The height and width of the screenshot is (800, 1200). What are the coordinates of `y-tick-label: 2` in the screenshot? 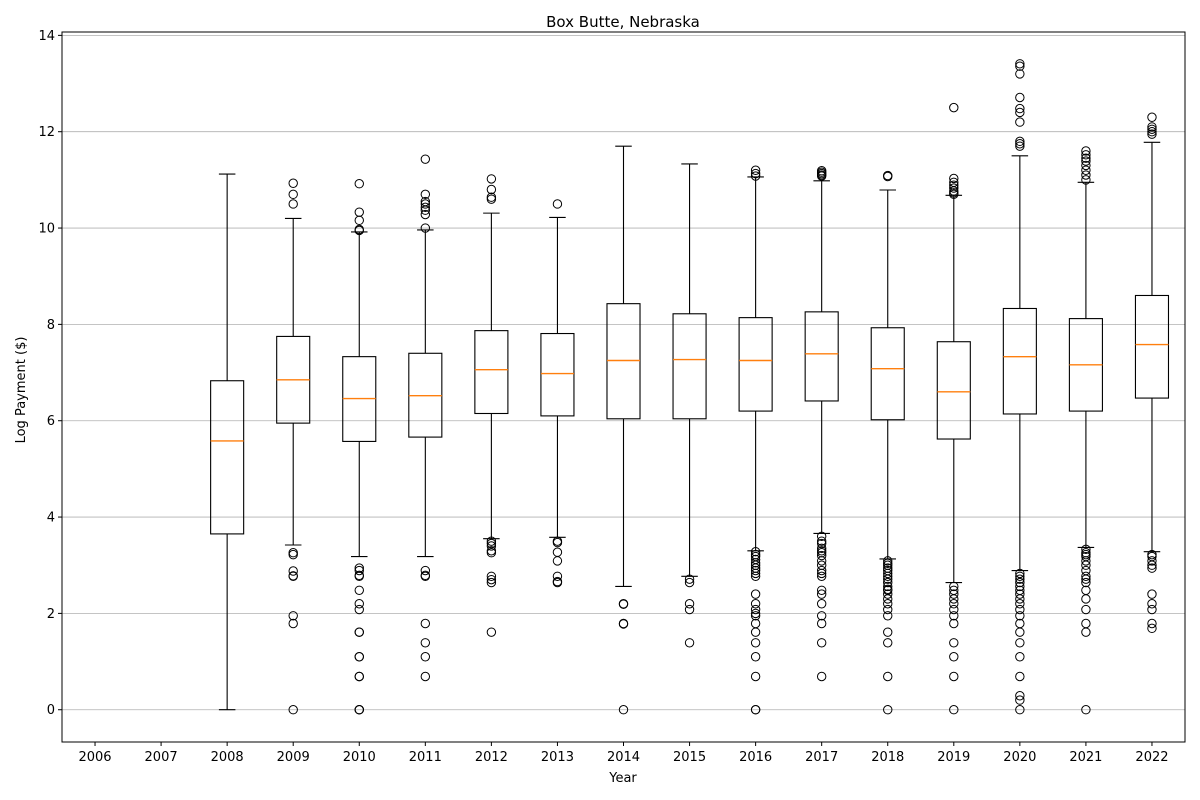 It's located at (51, 614).